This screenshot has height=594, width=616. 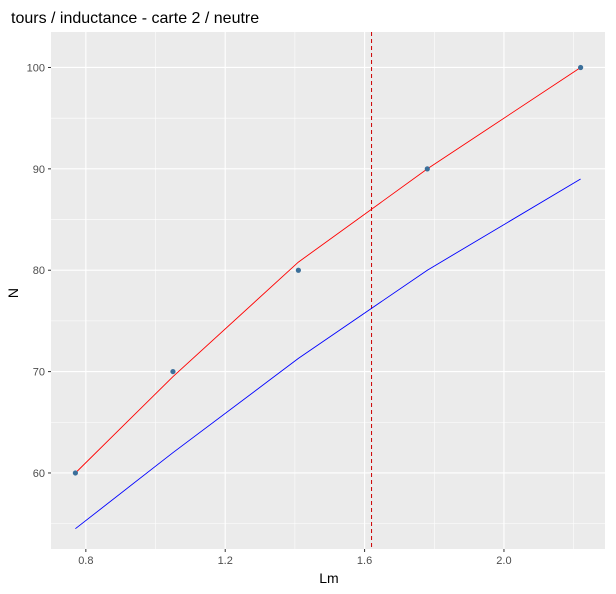 What do you see at coordinates (39, 170) in the screenshot?
I see `y-tick-label: 90` at bounding box center [39, 170].